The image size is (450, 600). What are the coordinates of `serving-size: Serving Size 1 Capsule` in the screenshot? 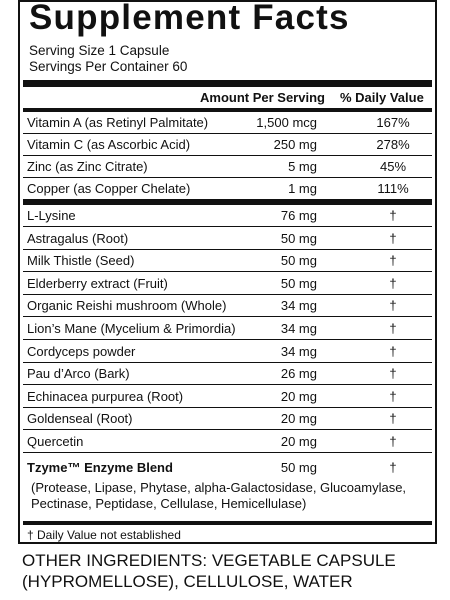 It's located at (99, 50).